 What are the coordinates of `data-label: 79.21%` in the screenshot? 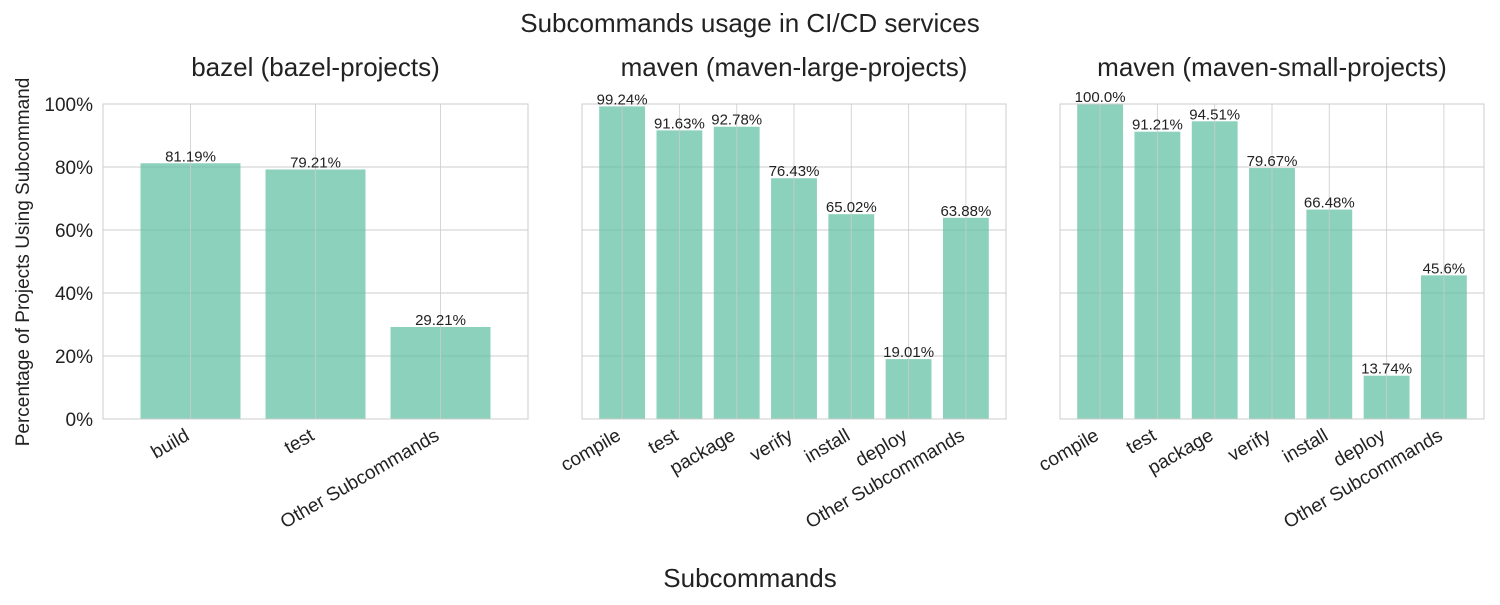 It's located at (315, 162).